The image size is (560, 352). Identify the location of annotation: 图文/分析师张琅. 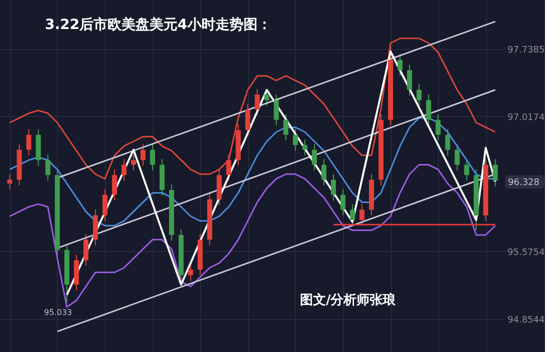
(348, 300).